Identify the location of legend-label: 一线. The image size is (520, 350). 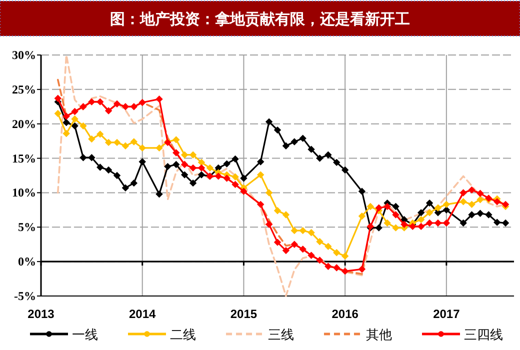
(85, 335).